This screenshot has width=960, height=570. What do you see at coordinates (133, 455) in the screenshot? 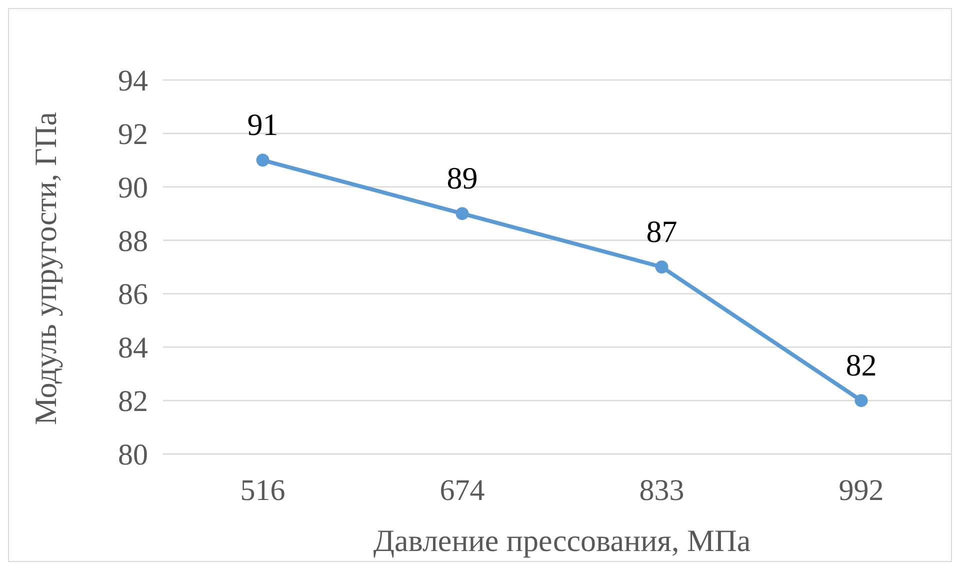
I see `y-tick-label: 80` at bounding box center [133, 455].